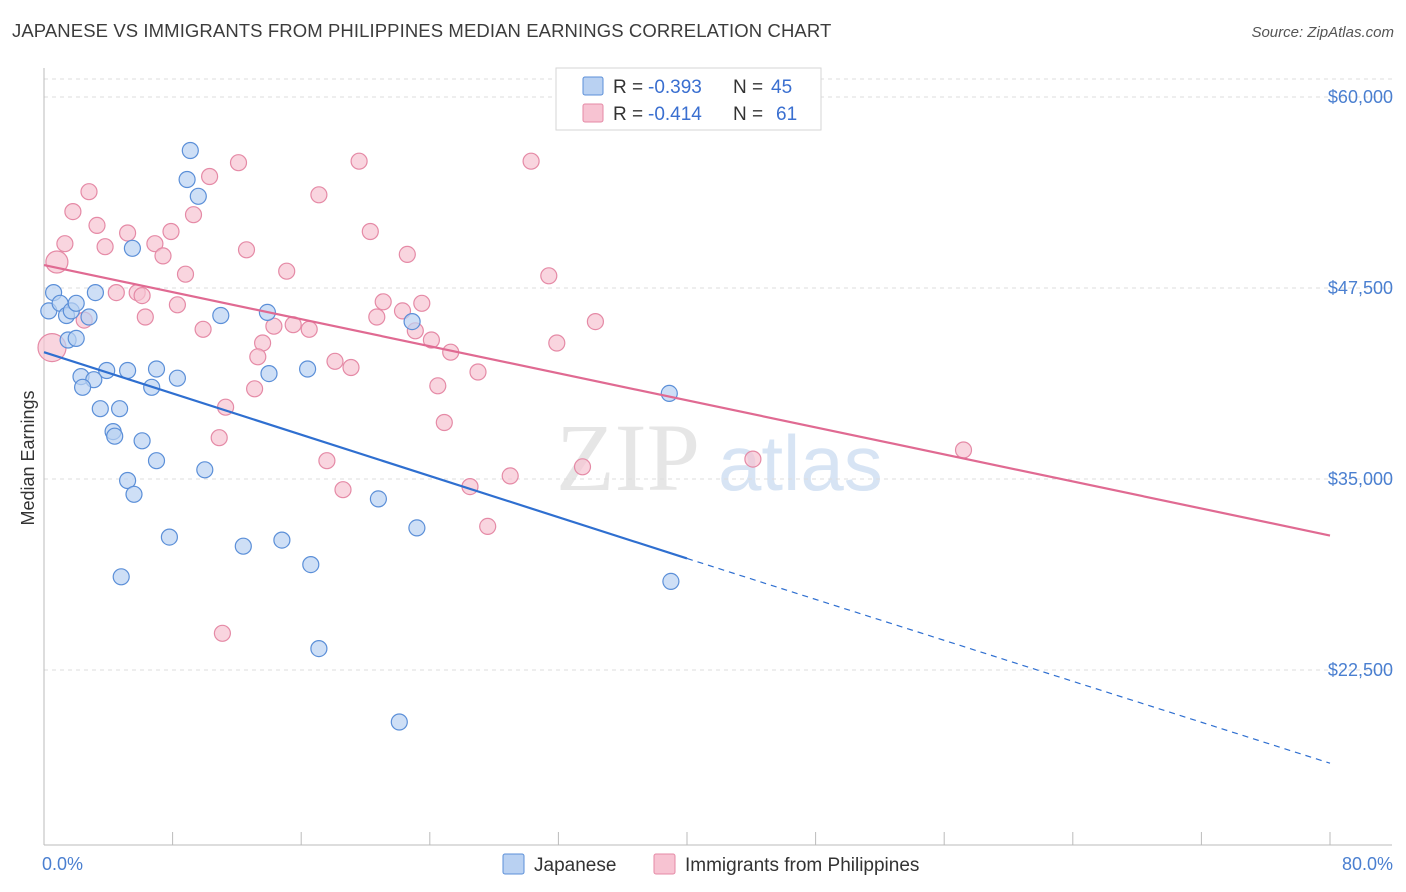 The image size is (1406, 892). I want to click on x-min-label: 0.0%, so click(62, 864).